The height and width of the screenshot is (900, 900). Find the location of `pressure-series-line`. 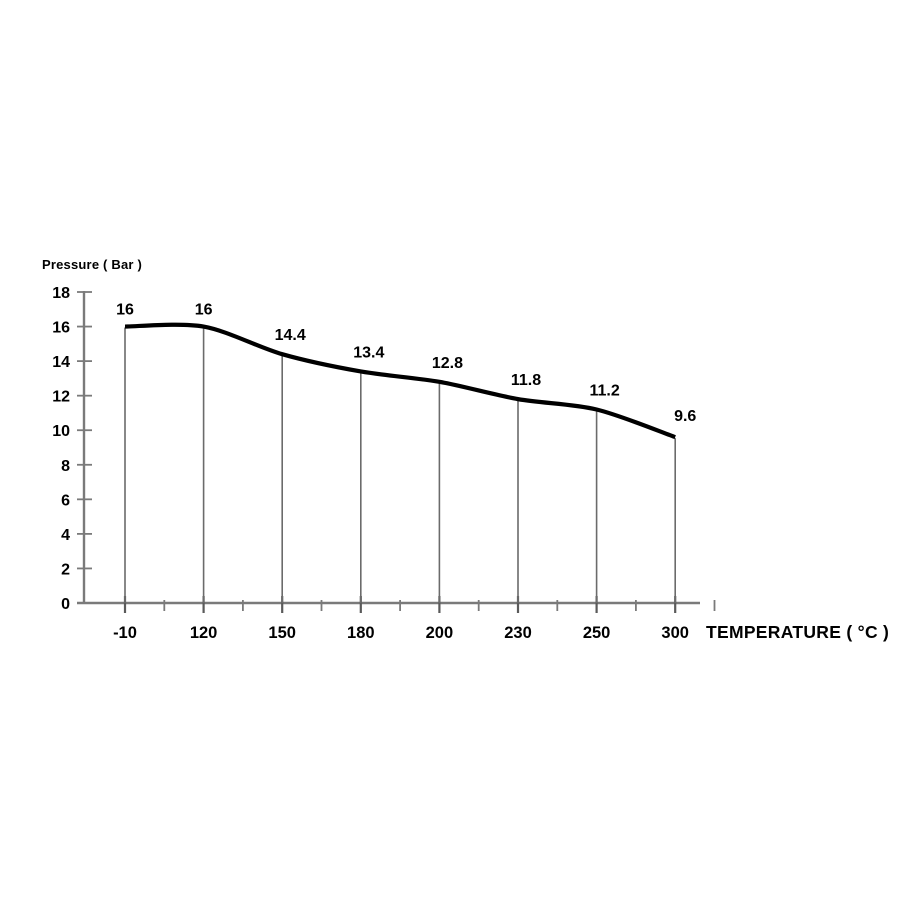

pressure-series-line is located at coordinates (400, 381).